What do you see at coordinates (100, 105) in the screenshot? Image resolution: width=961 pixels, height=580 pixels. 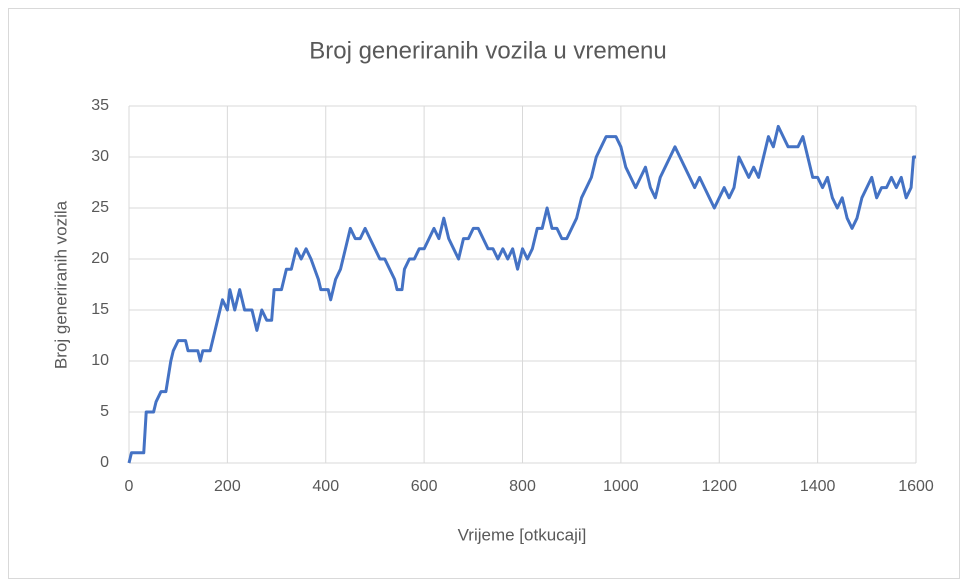 I see `y-tick-label: 35` at bounding box center [100, 105].